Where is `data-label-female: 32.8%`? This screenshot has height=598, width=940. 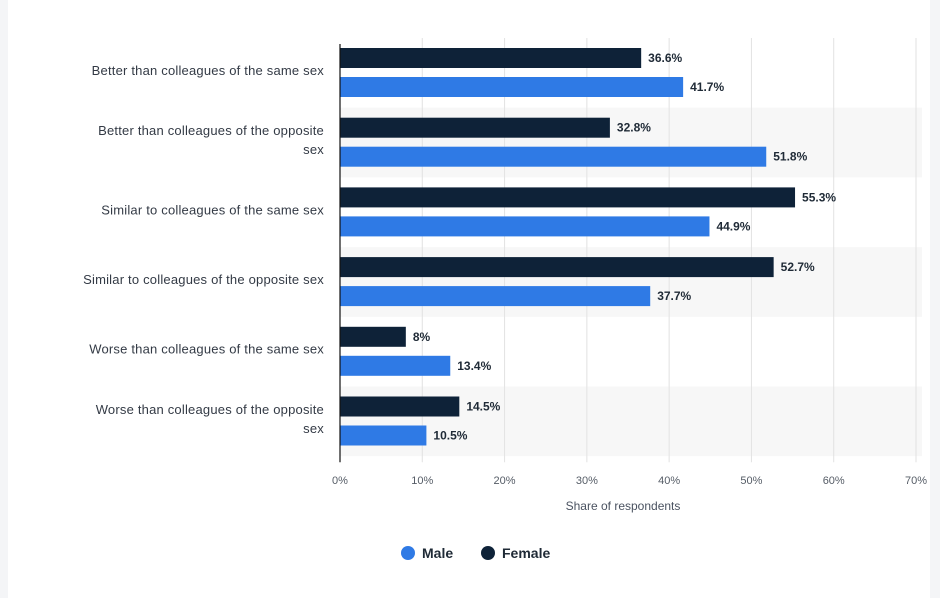
data-label-female: 32.8% is located at coordinates (634, 128).